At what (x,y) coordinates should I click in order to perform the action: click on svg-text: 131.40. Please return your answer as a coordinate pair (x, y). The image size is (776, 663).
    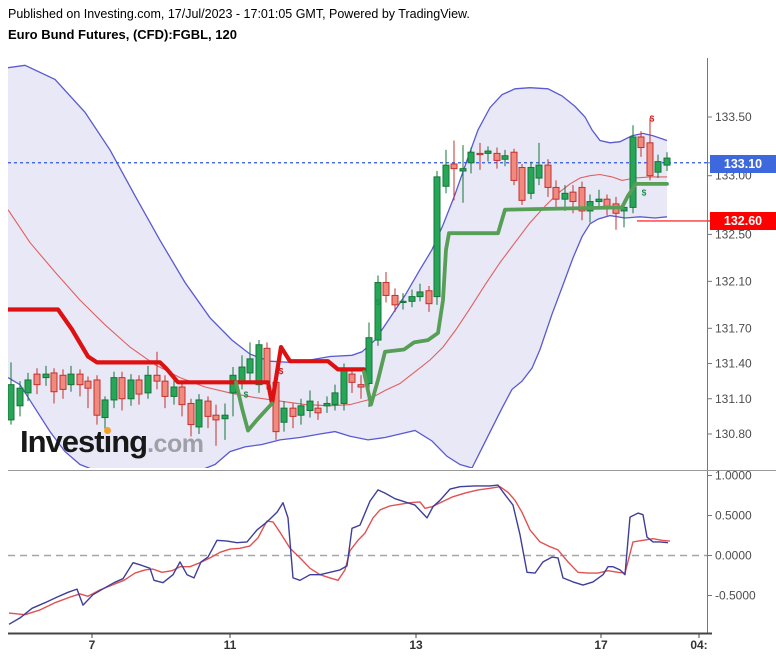
    Looking at the image, I should click on (733, 364).